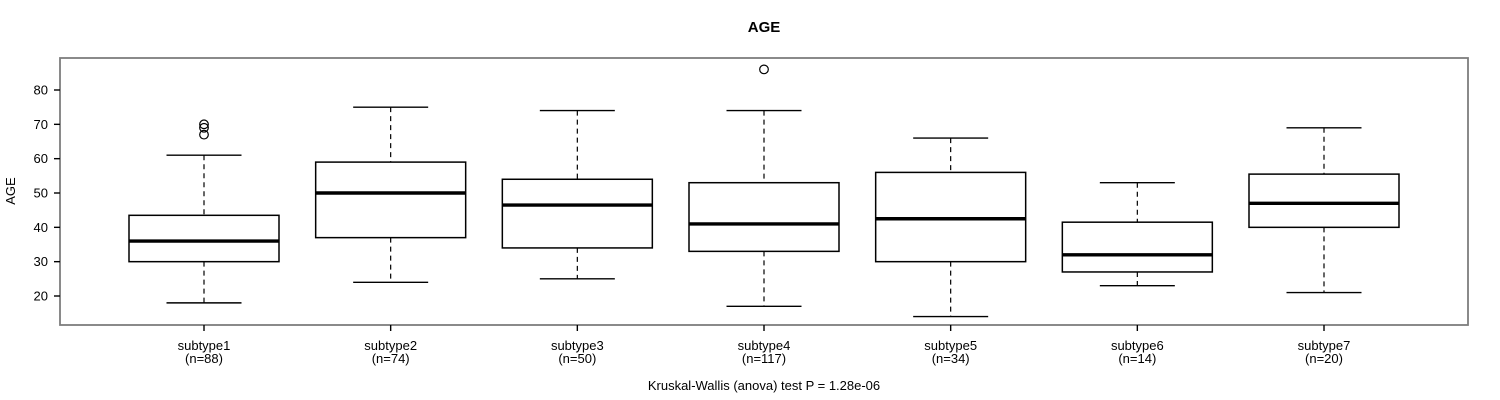  Describe the element at coordinates (577, 358) in the screenshot. I see `group-n-label: (n=50)` at that location.